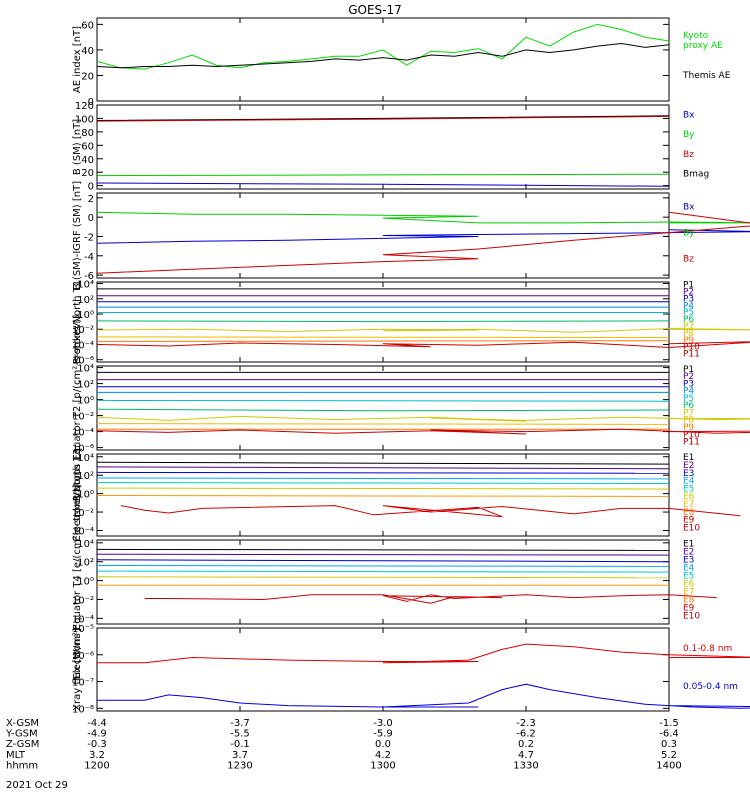 This screenshot has width=750, height=800. What do you see at coordinates (97, 744) in the screenshot?
I see `axis-row-value: -0.3` at bounding box center [97, 744].